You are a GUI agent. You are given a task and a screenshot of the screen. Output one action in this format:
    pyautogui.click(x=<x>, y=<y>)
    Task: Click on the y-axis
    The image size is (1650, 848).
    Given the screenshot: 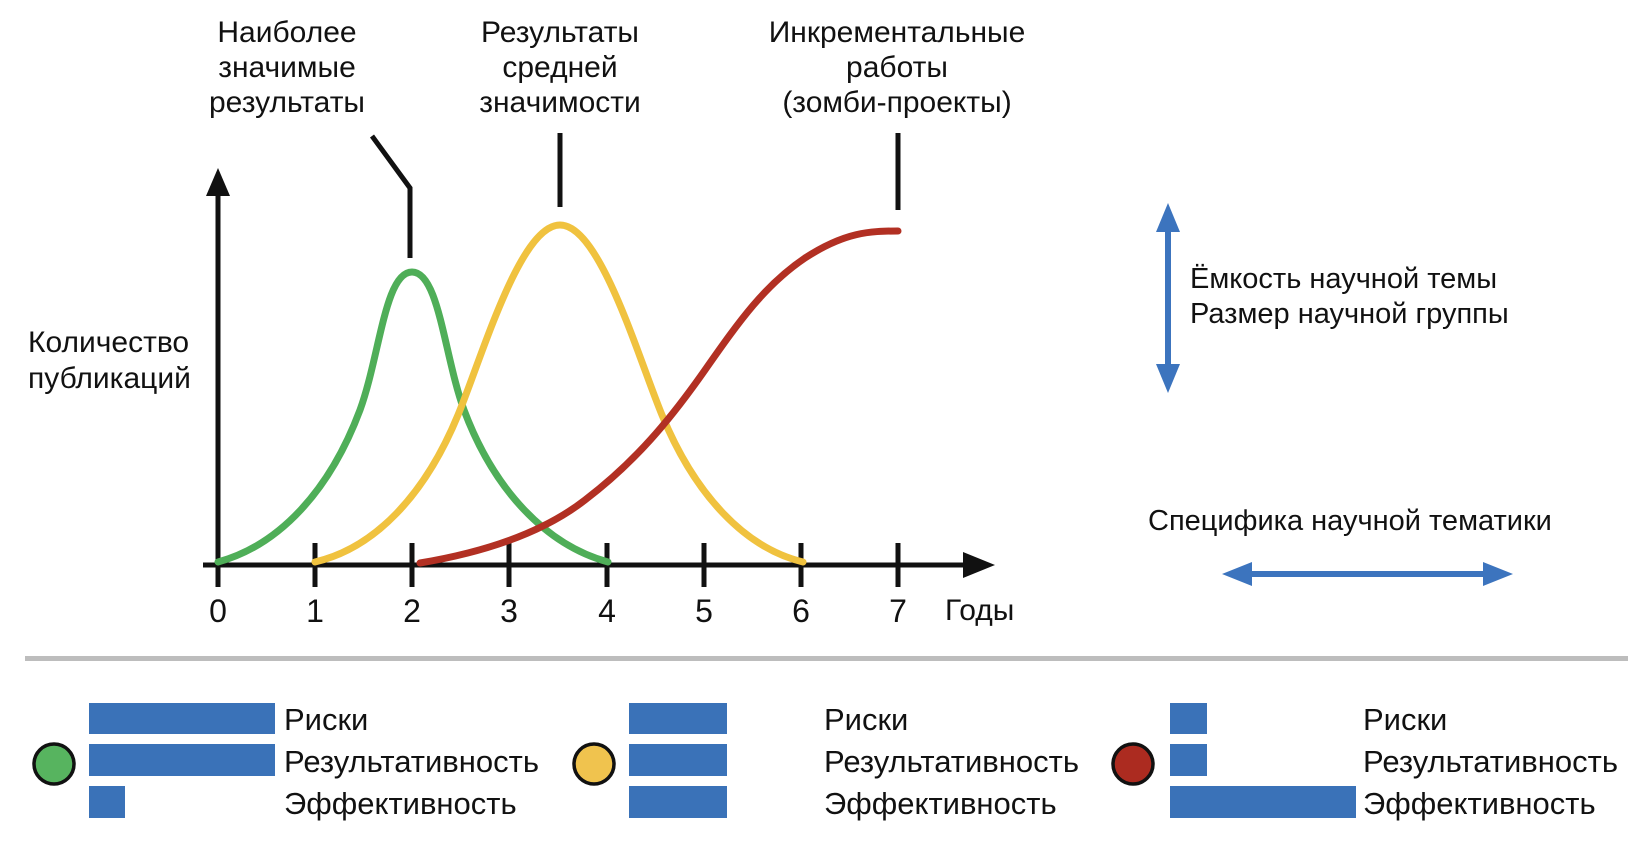 What is the action you would take?
    pyautogui.click(x=218, y=370)
    